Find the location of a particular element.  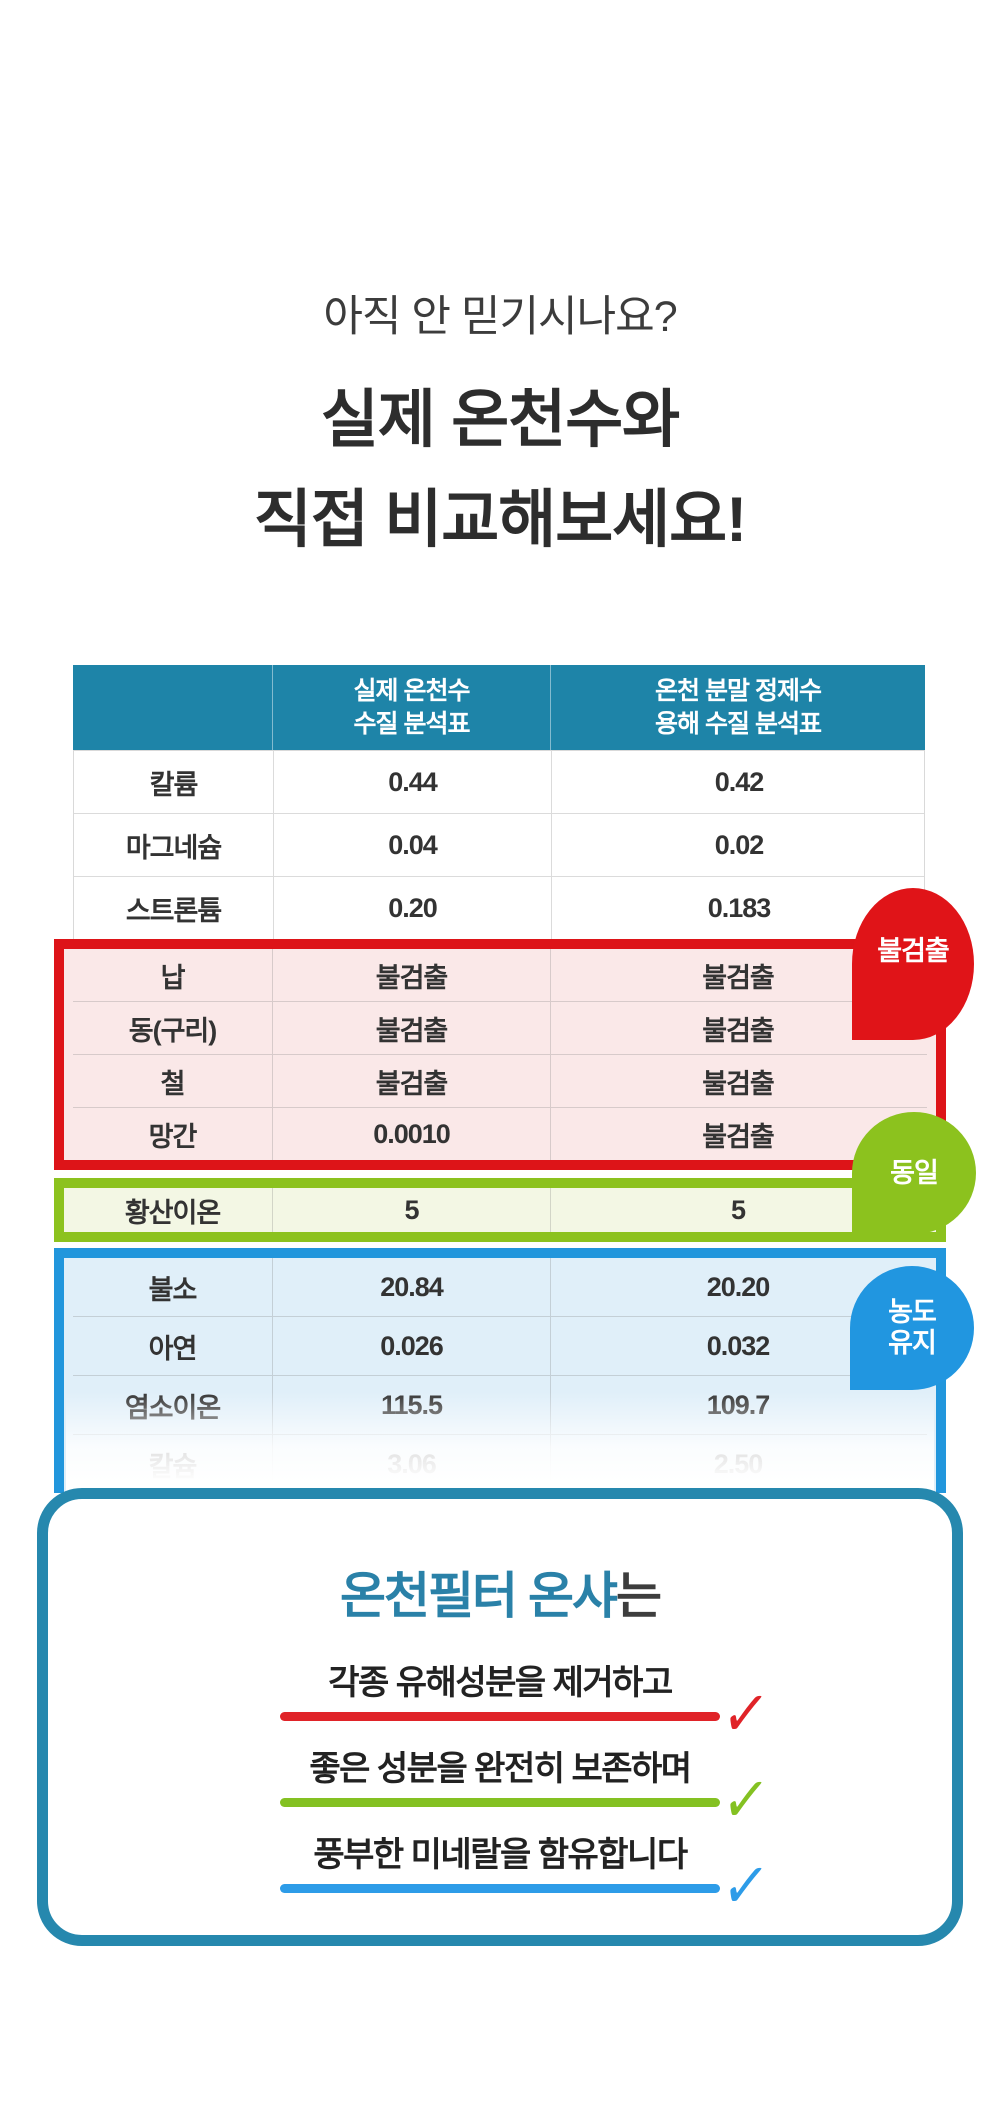

param-name: 납 is located at coordinates (173, 977).